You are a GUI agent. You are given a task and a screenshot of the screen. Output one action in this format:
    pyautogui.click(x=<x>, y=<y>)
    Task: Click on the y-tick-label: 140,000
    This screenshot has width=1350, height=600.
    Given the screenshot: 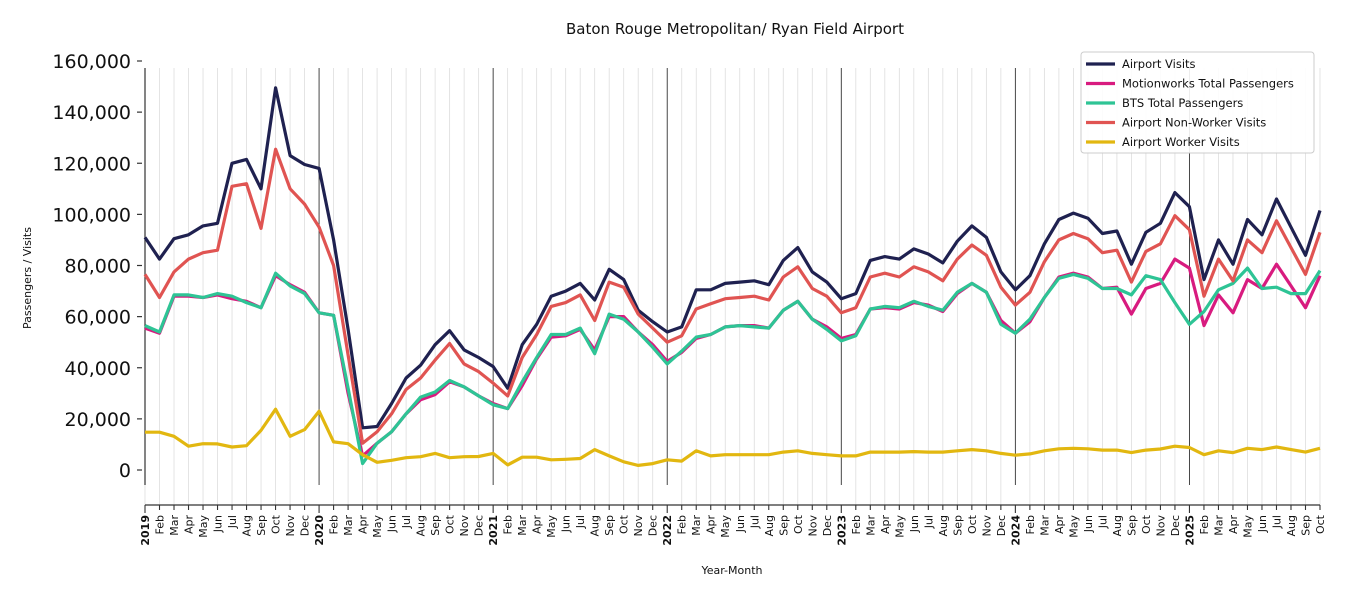 What is the action you would take?
    pyautogui.click(x=91, y=113)
    